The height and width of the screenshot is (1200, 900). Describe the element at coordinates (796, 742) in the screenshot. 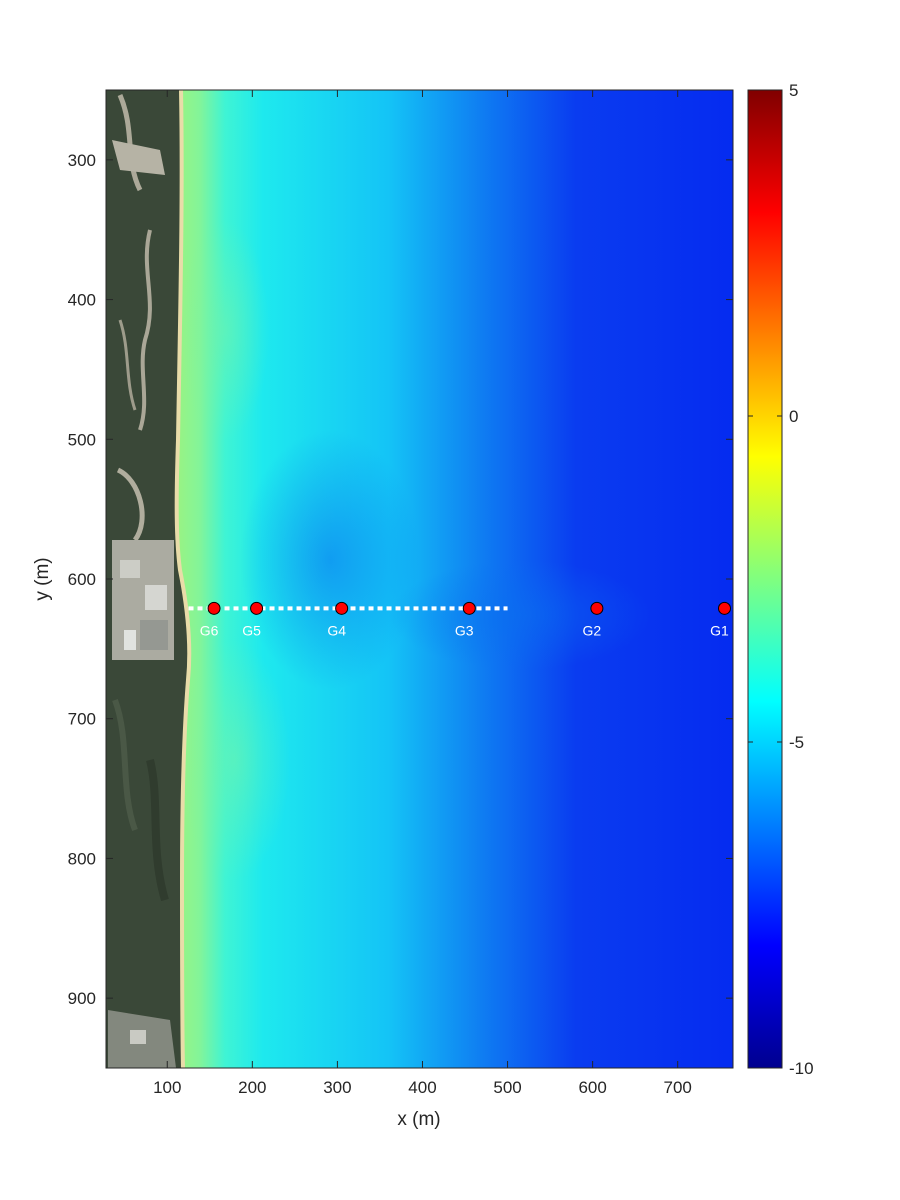

I see `colorbar-tick-label: -5` at that location.